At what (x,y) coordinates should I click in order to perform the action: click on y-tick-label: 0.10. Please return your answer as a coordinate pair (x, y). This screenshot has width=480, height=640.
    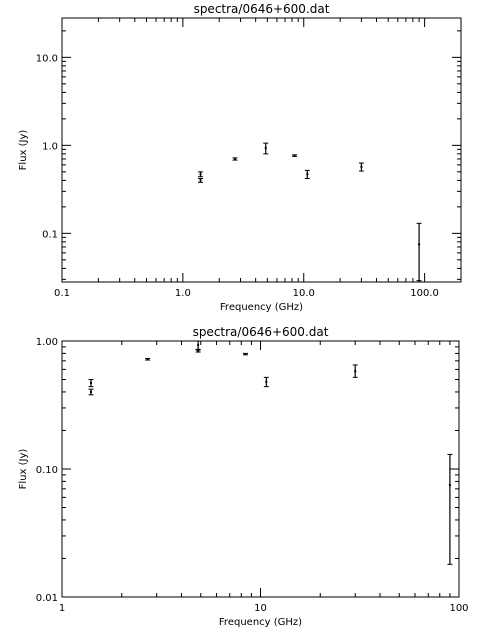
    Looking at the image, I should click on (47, 470).